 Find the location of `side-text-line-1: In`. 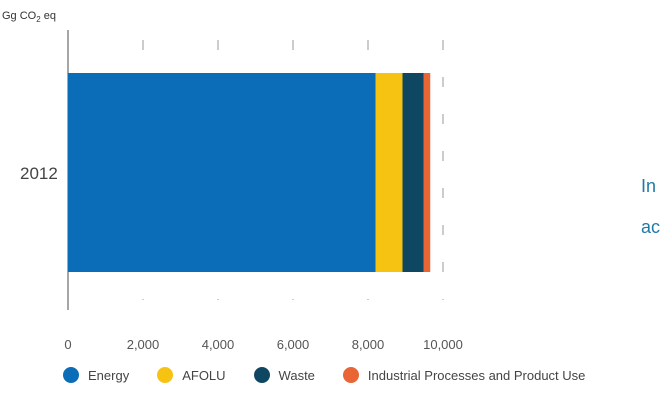

side-text-line-1: In is located at coordinates (649, 186).